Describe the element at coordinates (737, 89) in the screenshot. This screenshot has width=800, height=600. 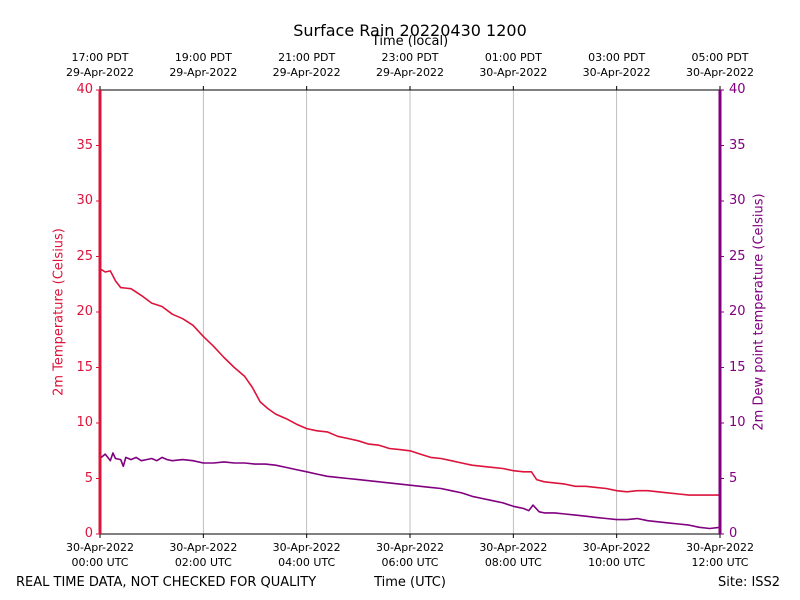
I see `right-y-tick-label: 40` at that location.